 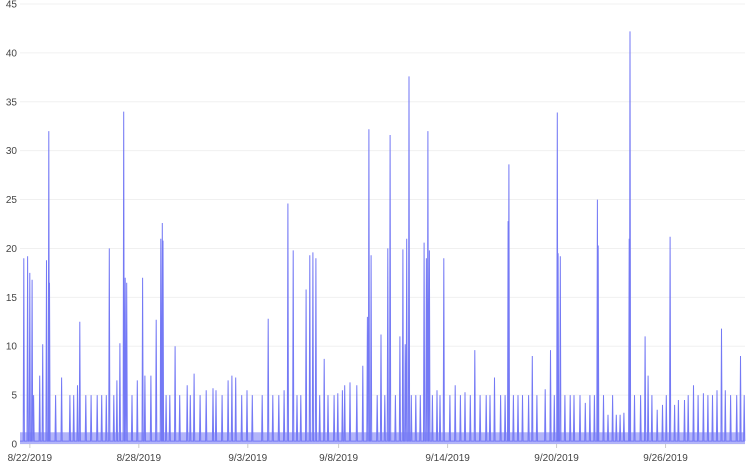 What do you see at coordinates (12, 200) in the screenshot?
I see `y-tick-label: 25` at bounding box center [12, 200].